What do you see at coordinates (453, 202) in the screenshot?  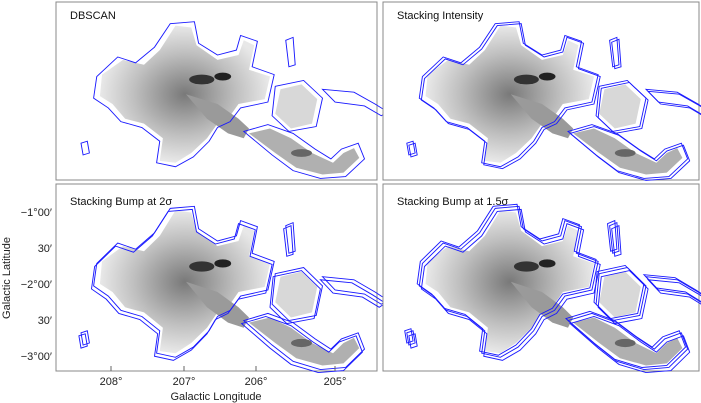 I see `panel-title: Stacking Bump at 1.5σ` at bounding box center [453, 202].